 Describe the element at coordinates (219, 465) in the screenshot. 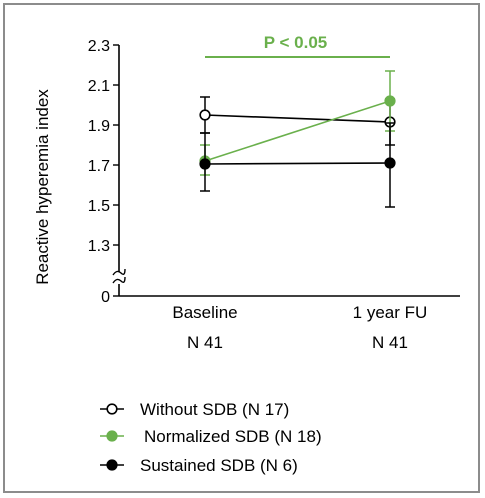

I see `legend-label: Sustained SDB (N 6)` at that location.